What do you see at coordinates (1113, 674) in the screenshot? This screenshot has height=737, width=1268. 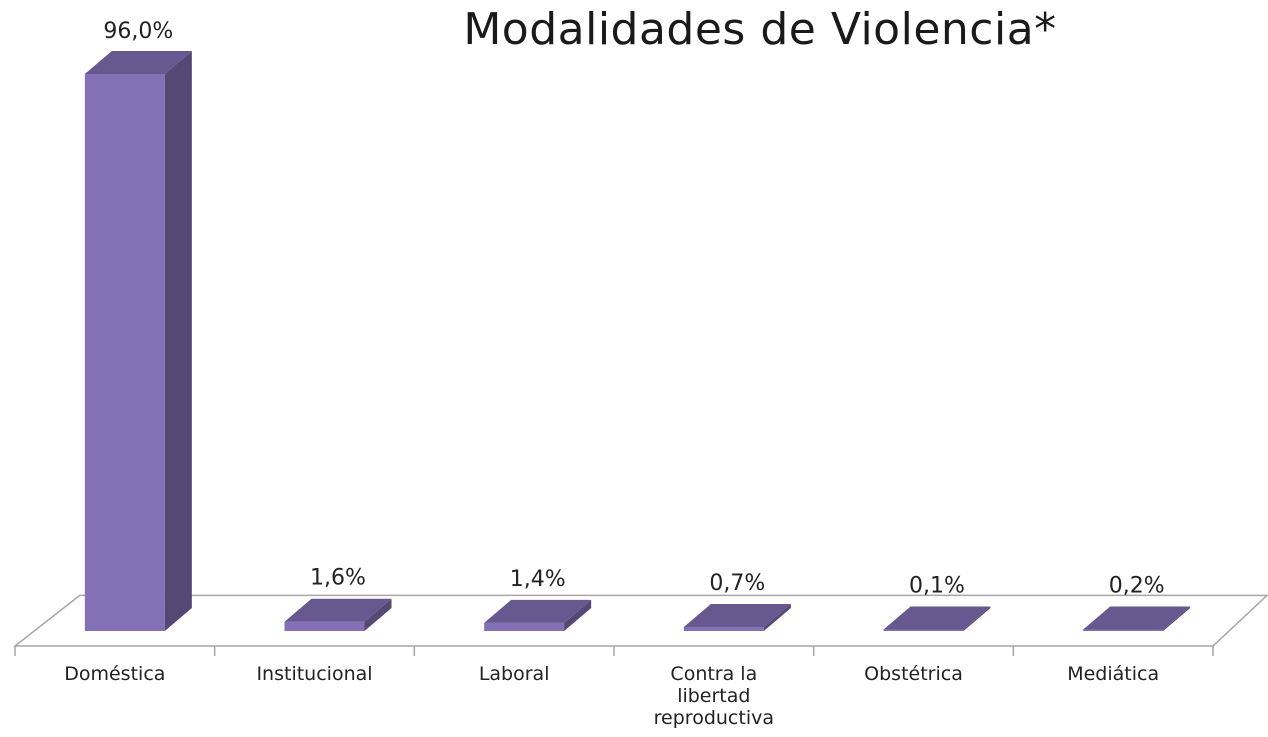 I see `x-tick-label: Mediática` at bounding box center [1113, 674].